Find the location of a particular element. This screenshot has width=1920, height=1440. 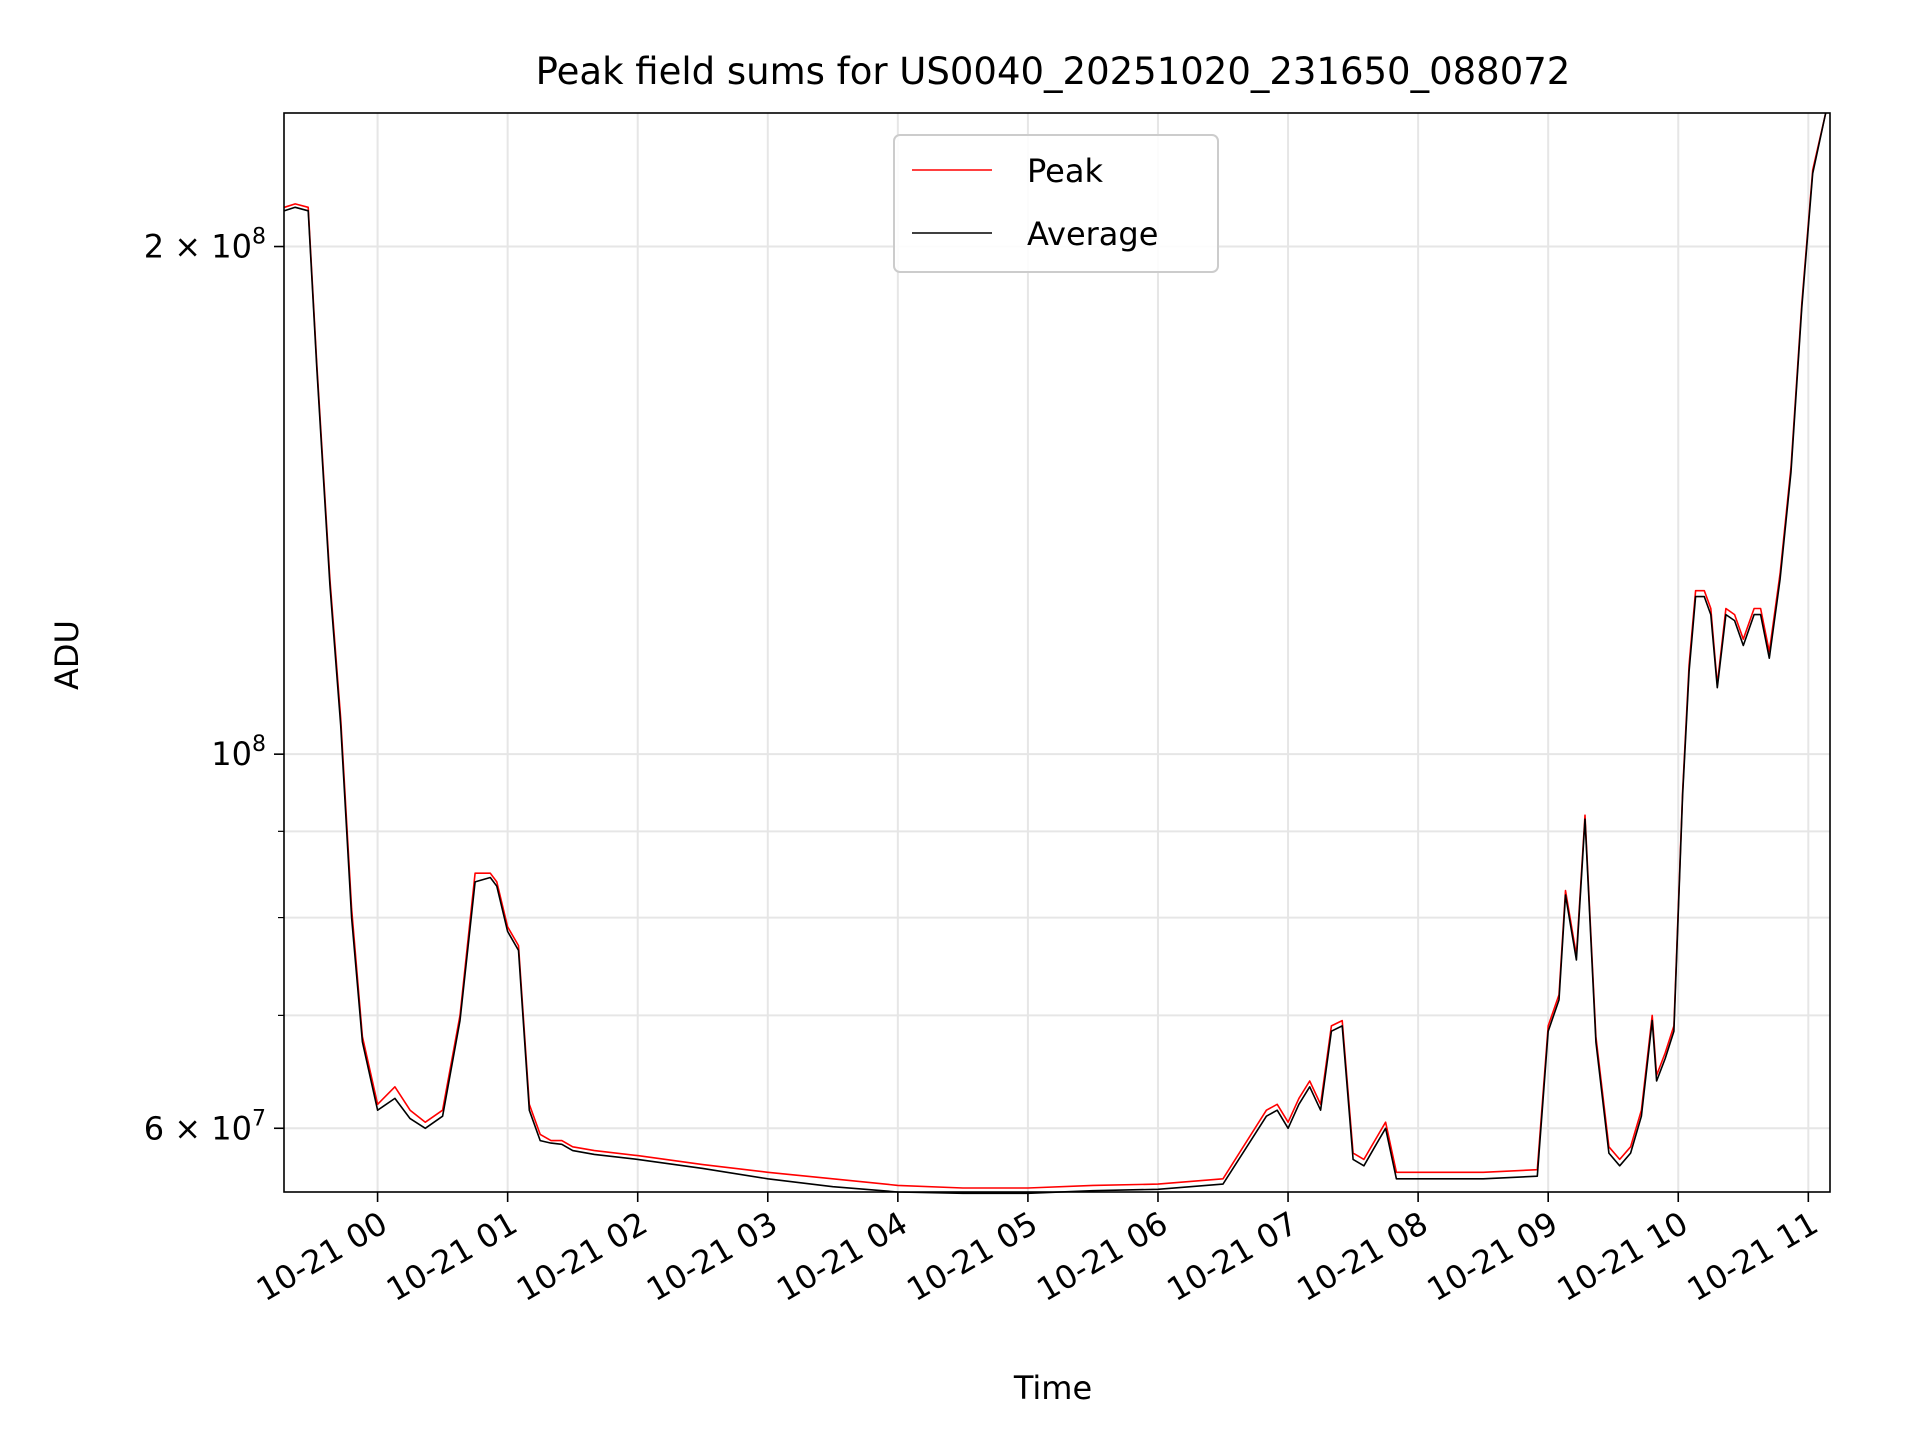

x-tick-label: 10-21 05 is located at coordinates (972, 1256).